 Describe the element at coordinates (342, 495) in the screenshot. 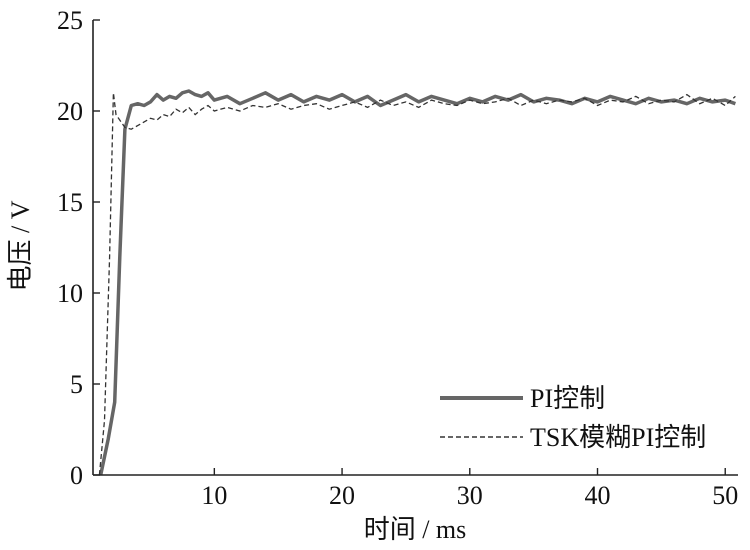

I see `x-tick-label: 20` at that location.